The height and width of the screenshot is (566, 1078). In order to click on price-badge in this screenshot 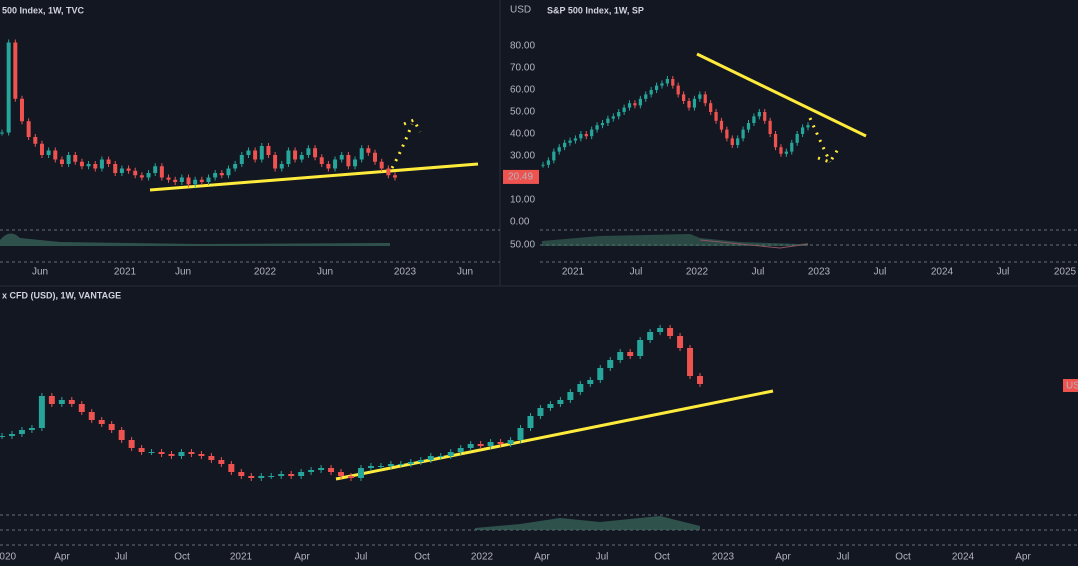, I will do `click(1070, 385)`.